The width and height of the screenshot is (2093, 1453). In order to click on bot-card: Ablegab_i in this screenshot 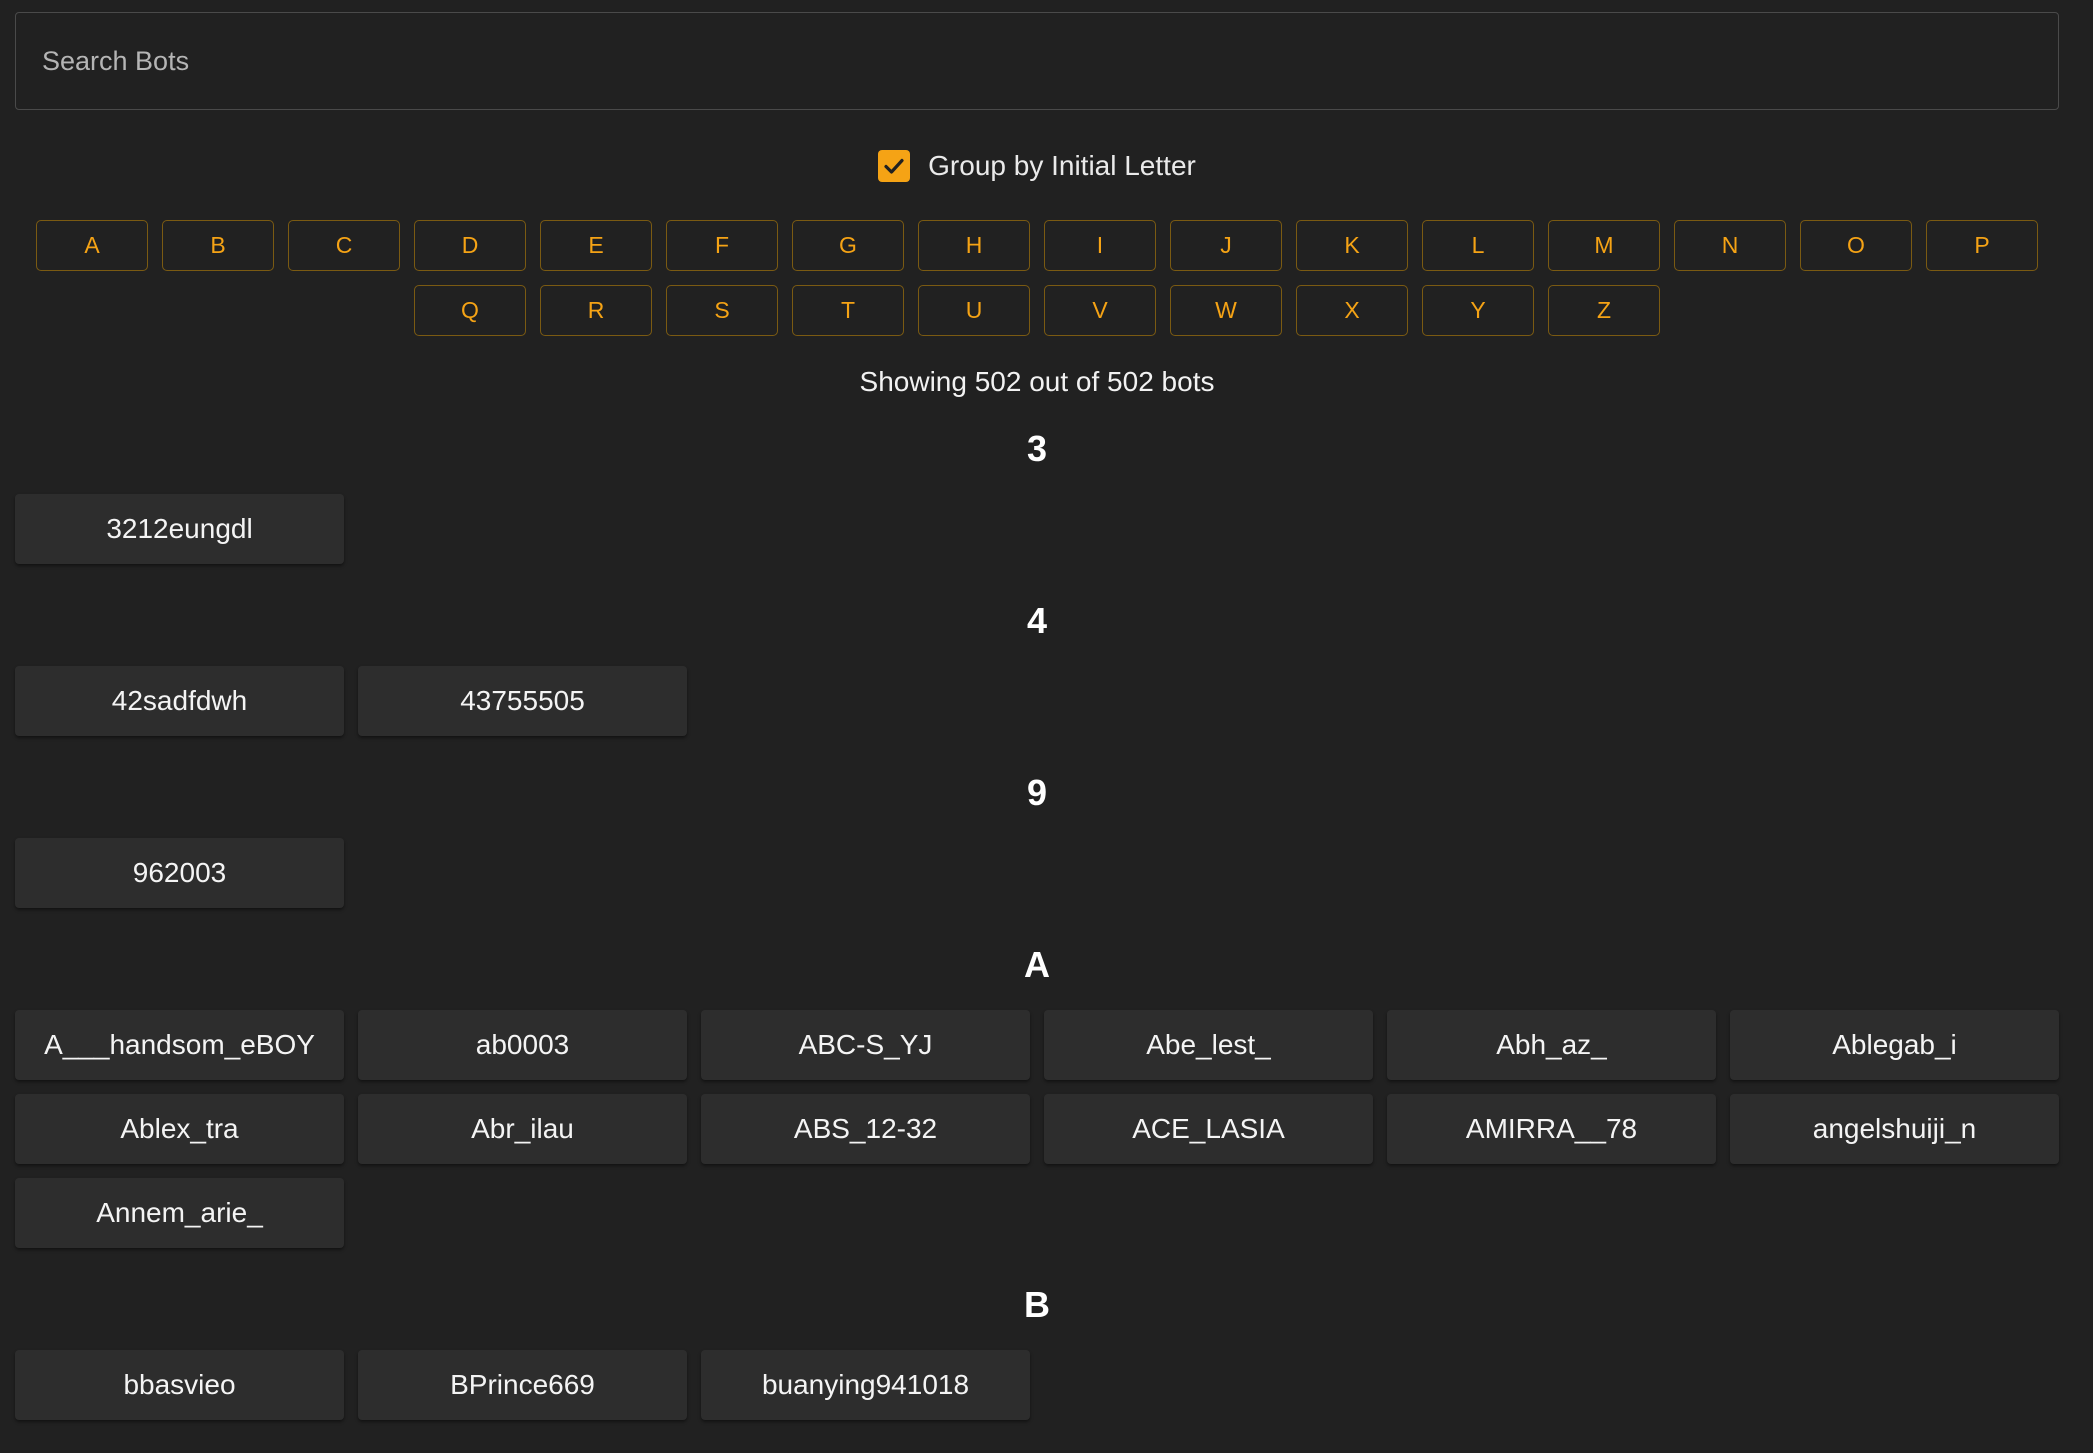, I will do `click(1894, 1045)`.